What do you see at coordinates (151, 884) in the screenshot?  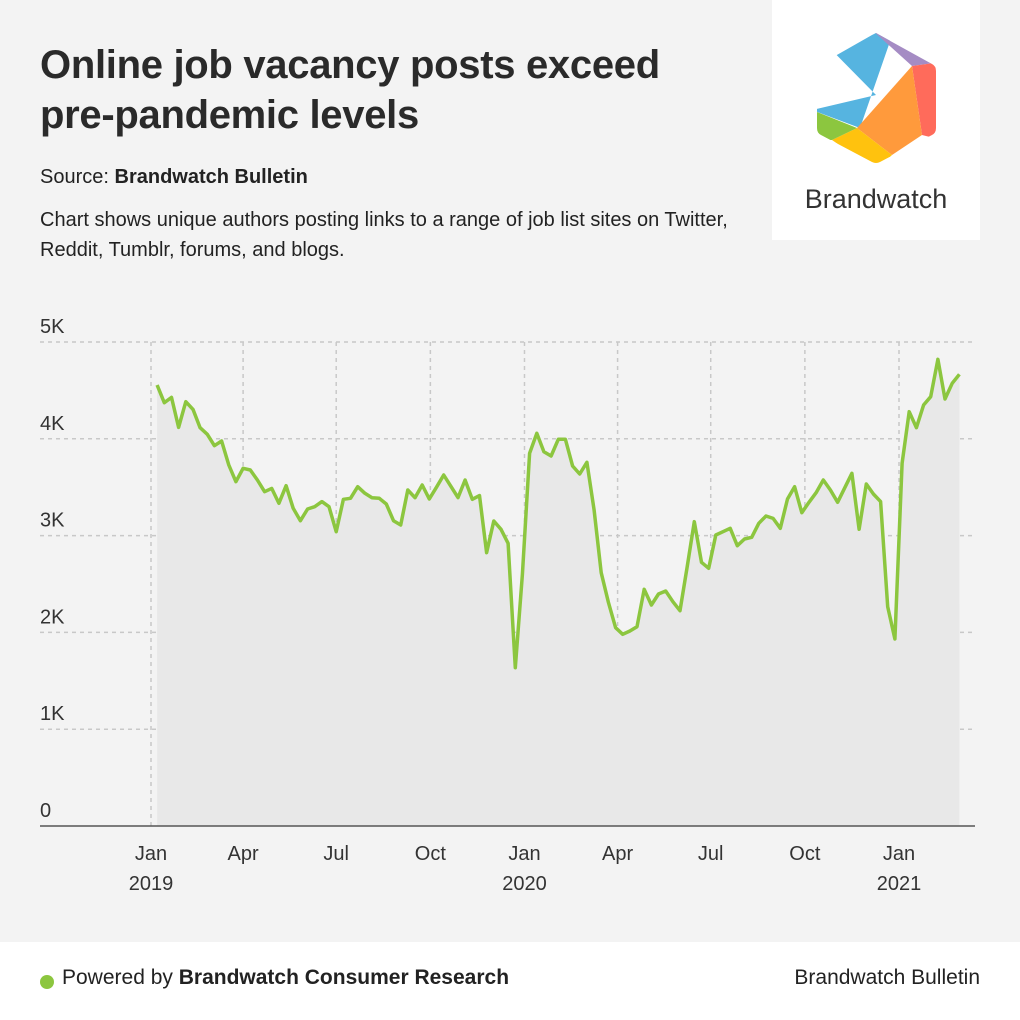 I see `x-tick-year: 2019` at bounding box center [151, 884].